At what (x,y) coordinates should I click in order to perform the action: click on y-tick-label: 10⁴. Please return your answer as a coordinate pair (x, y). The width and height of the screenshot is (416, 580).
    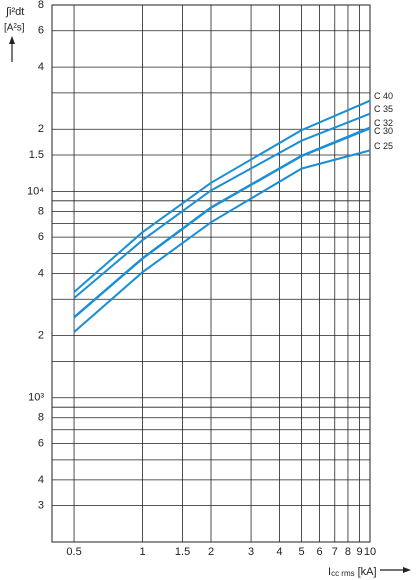
    Looking at the image, I should click on (35, 191).